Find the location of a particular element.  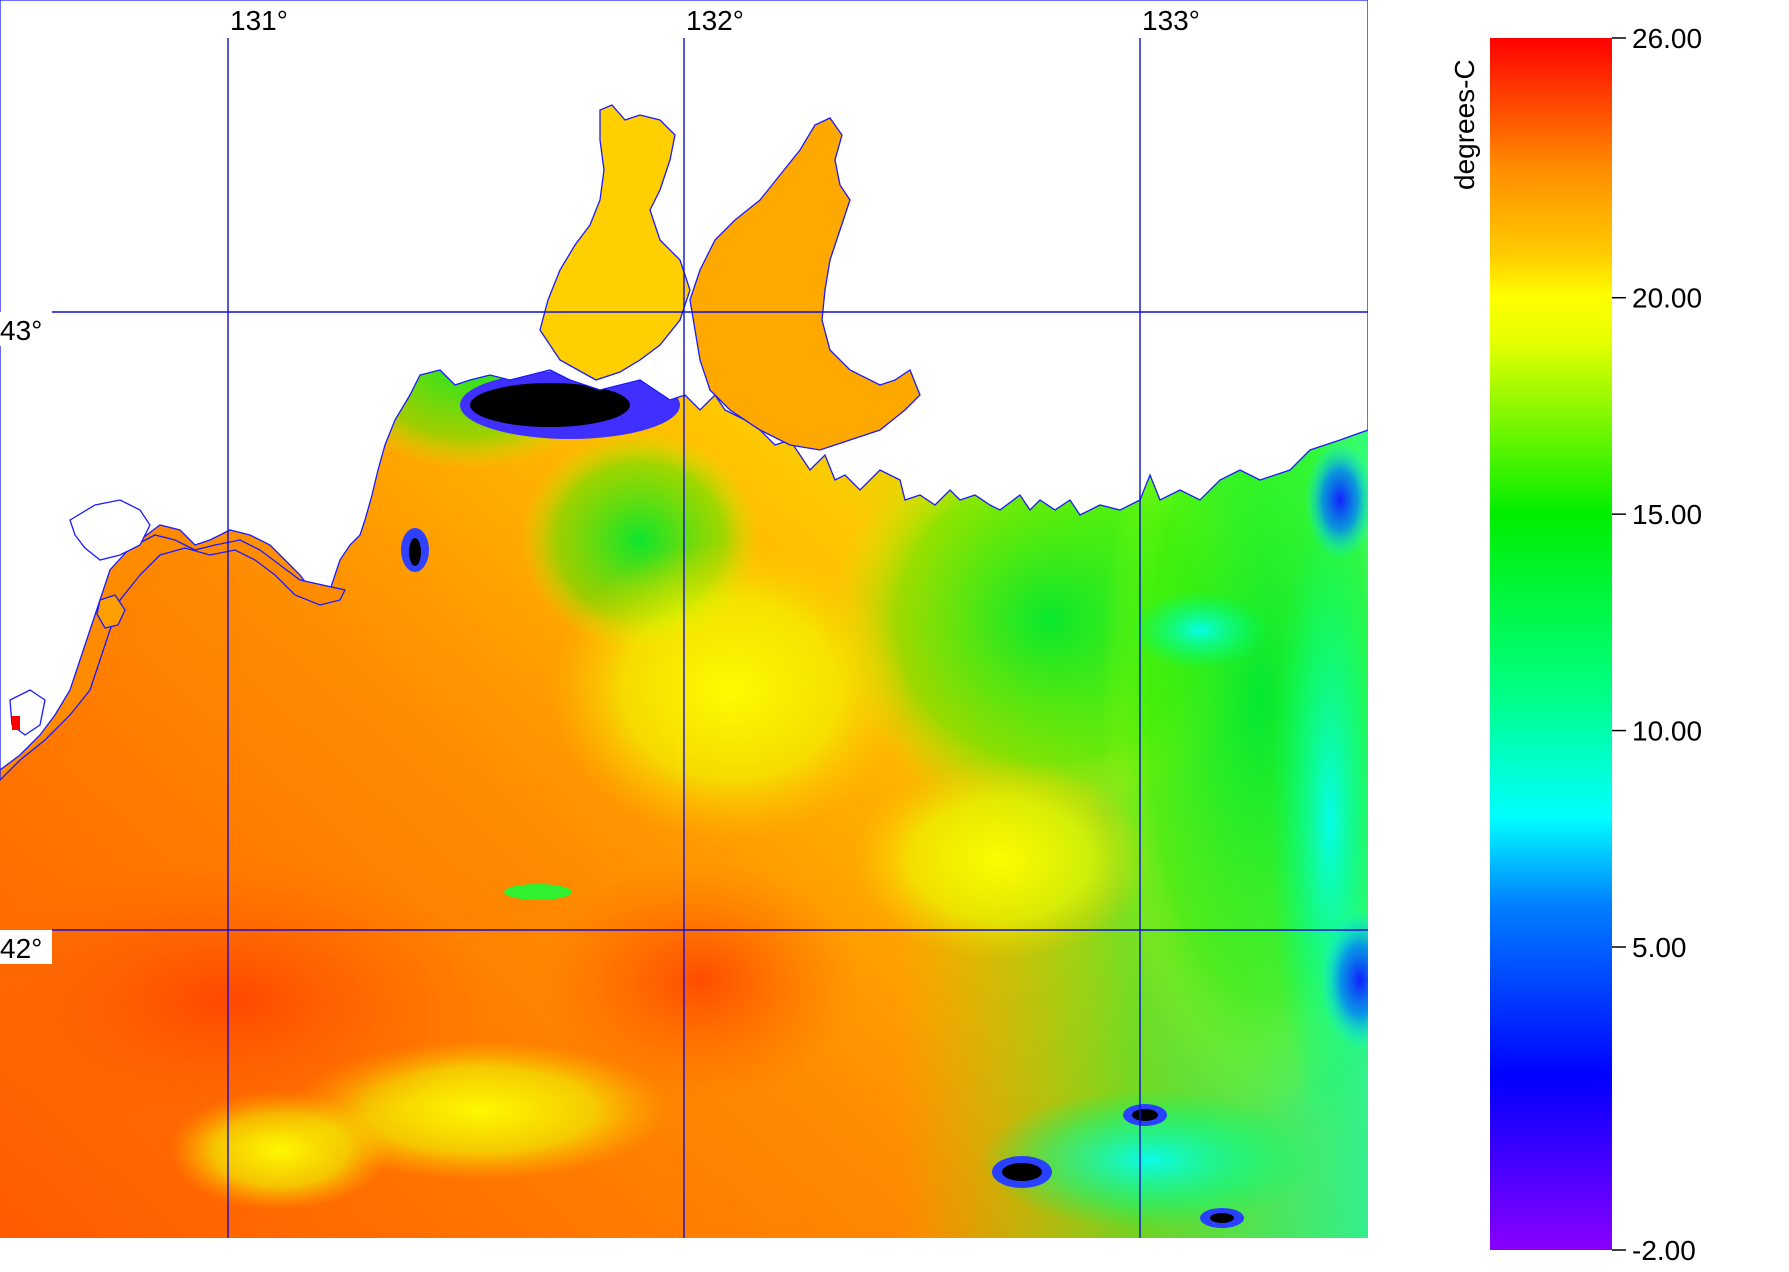

colorbar: degrees-C 26.00 20.00 15.00 10.00 5.00 -2.00 is located at coordinates (1575, 644).